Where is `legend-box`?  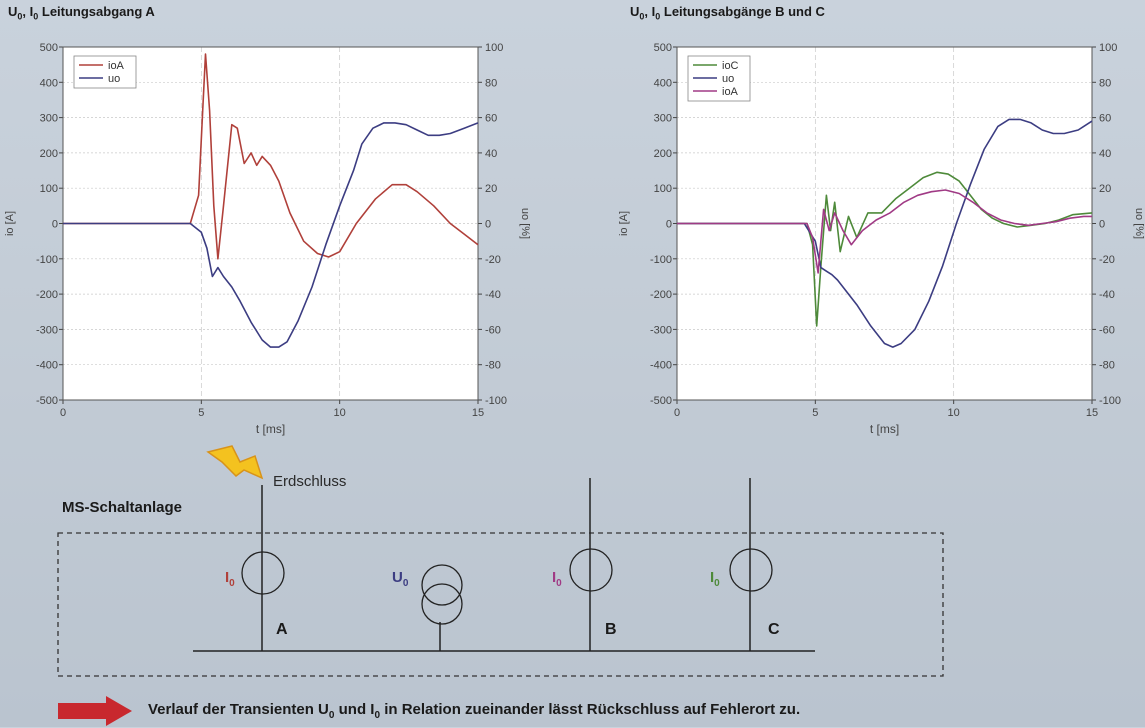
legend-box is located at coordinates (105, 72).